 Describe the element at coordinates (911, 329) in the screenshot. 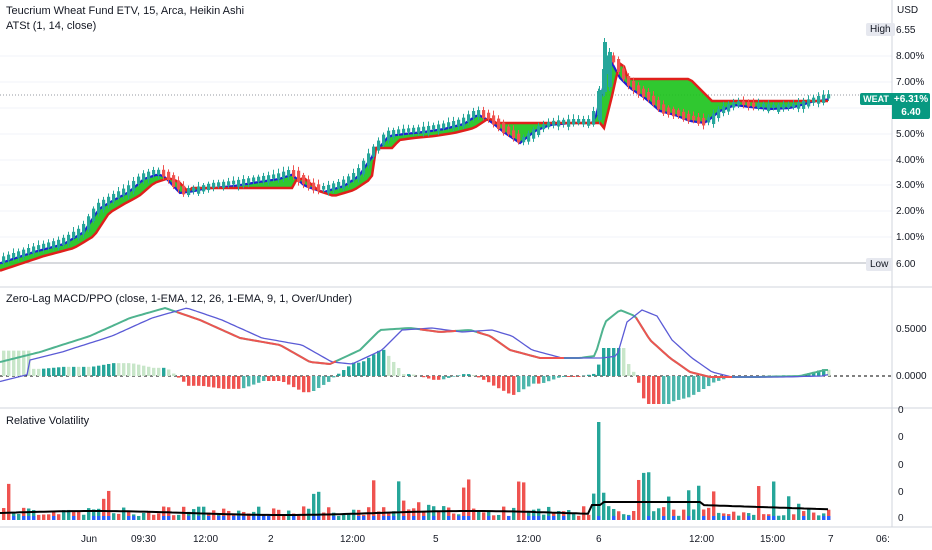

I see `macd-tick: 0.5000` at that location.